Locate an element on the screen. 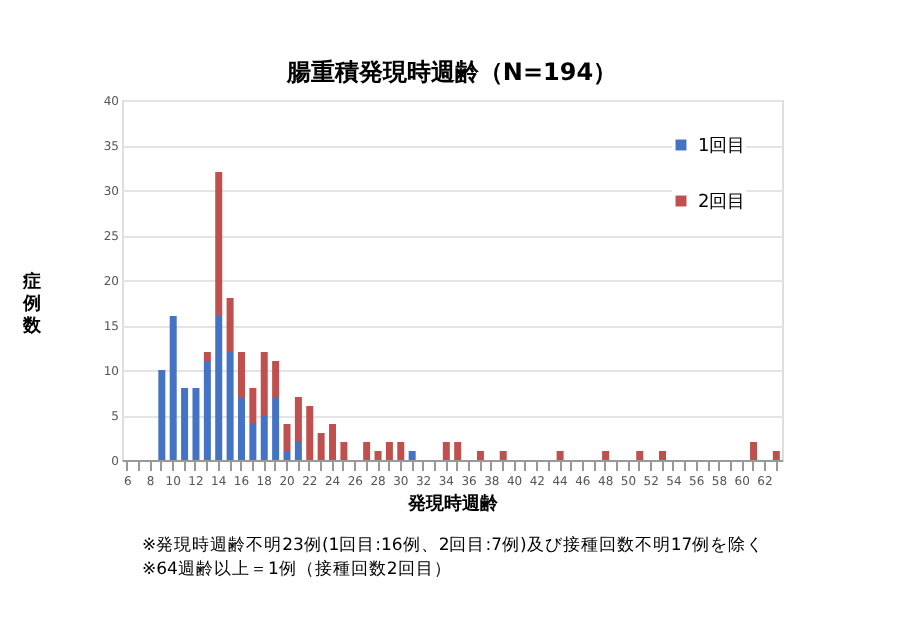 The width and height of the screenshot is (906, 640). y-axis-title: 症例数 is located at coordinates (31, 304).